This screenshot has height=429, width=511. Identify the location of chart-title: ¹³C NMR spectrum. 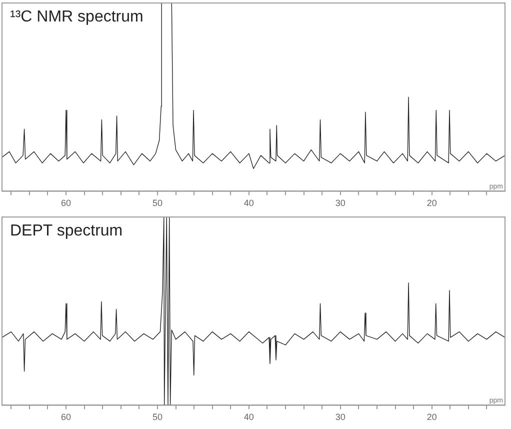
(77, 17).